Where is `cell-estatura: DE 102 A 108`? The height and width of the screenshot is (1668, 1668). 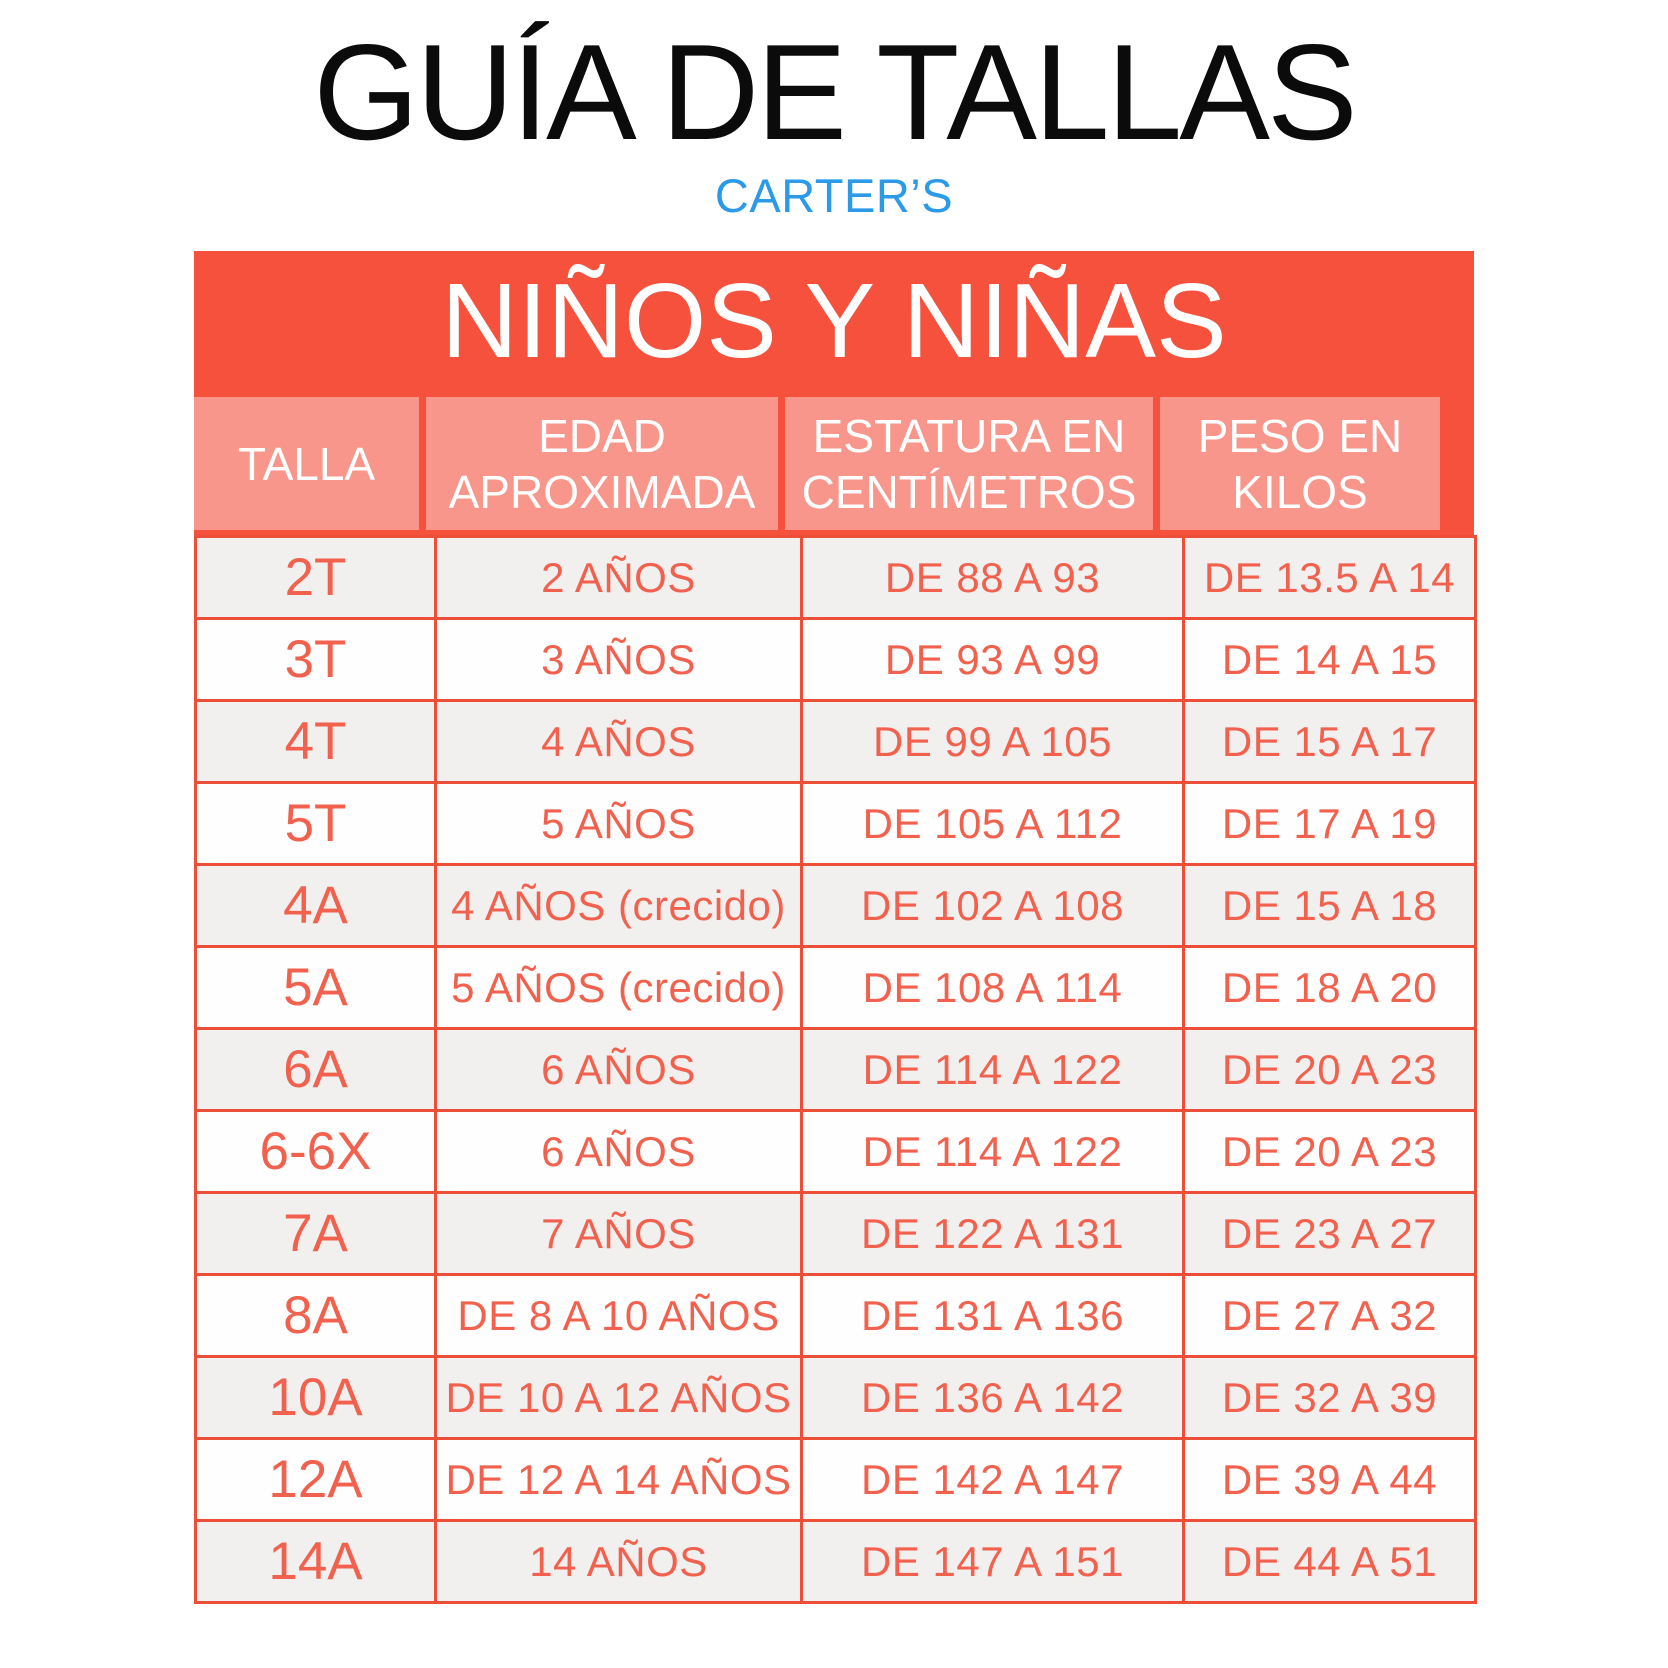 cell-estatura: DE 102 A 108 is located at coordinates (992, 906).